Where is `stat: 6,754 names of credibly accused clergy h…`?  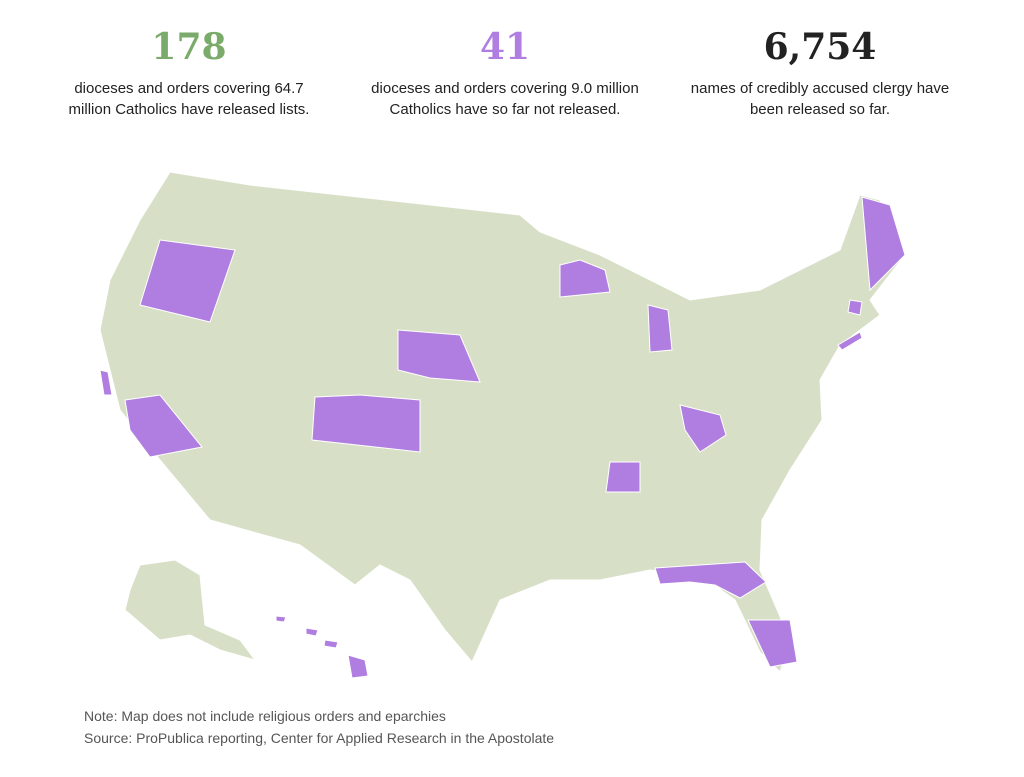 stat: 6,754 names of credibly accused clergy h… is located at coordinates (820, 71).